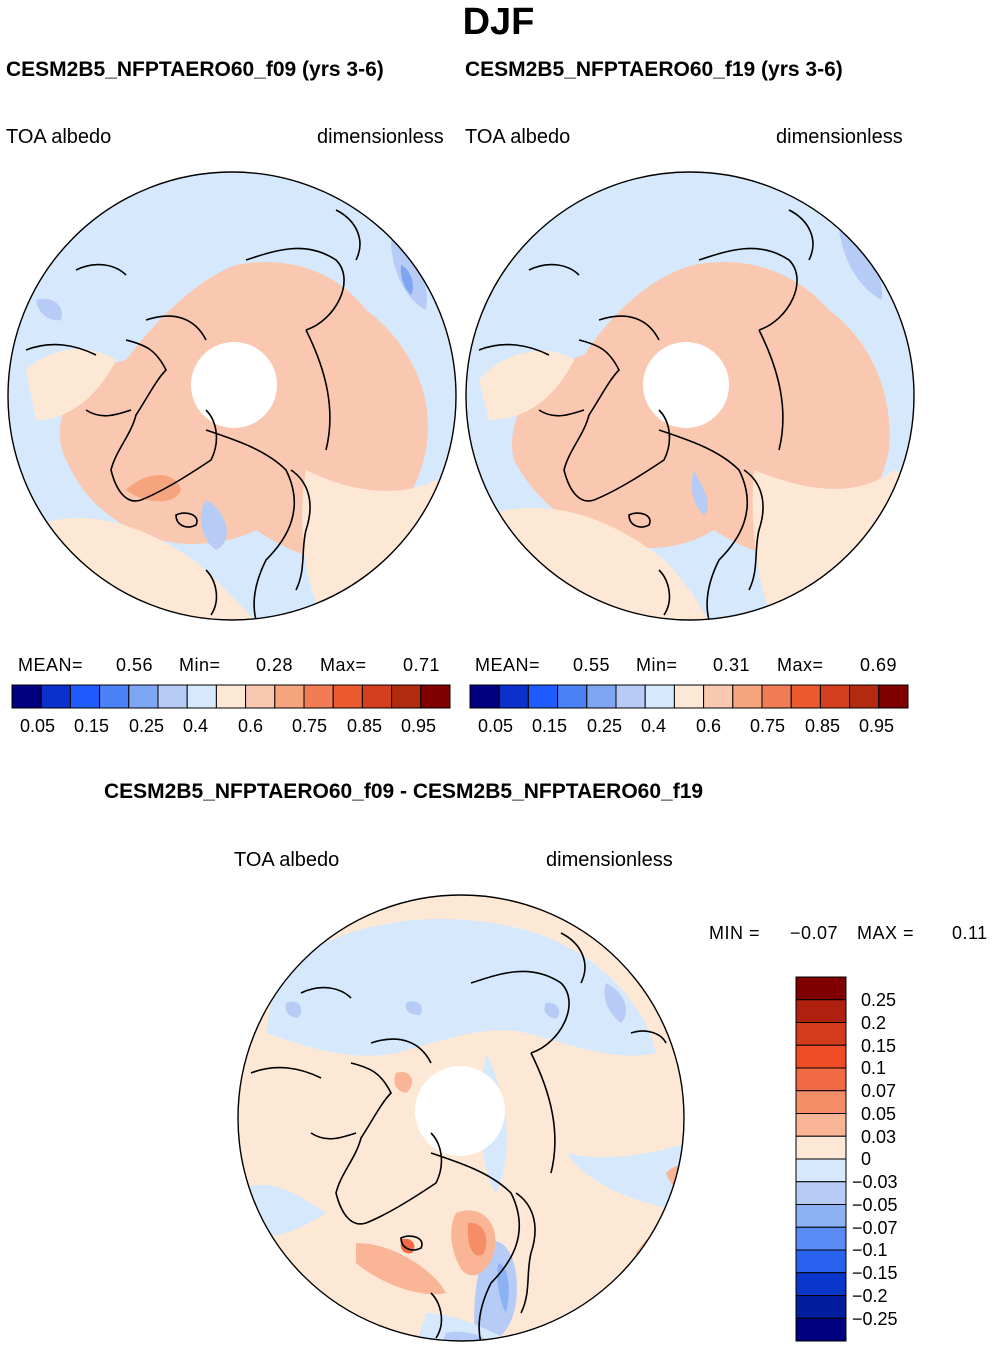  What do you see at coordinates (343, 665) in the screenshot?
I see `max-label-f09: Max=` at bounding box center [343, 665].